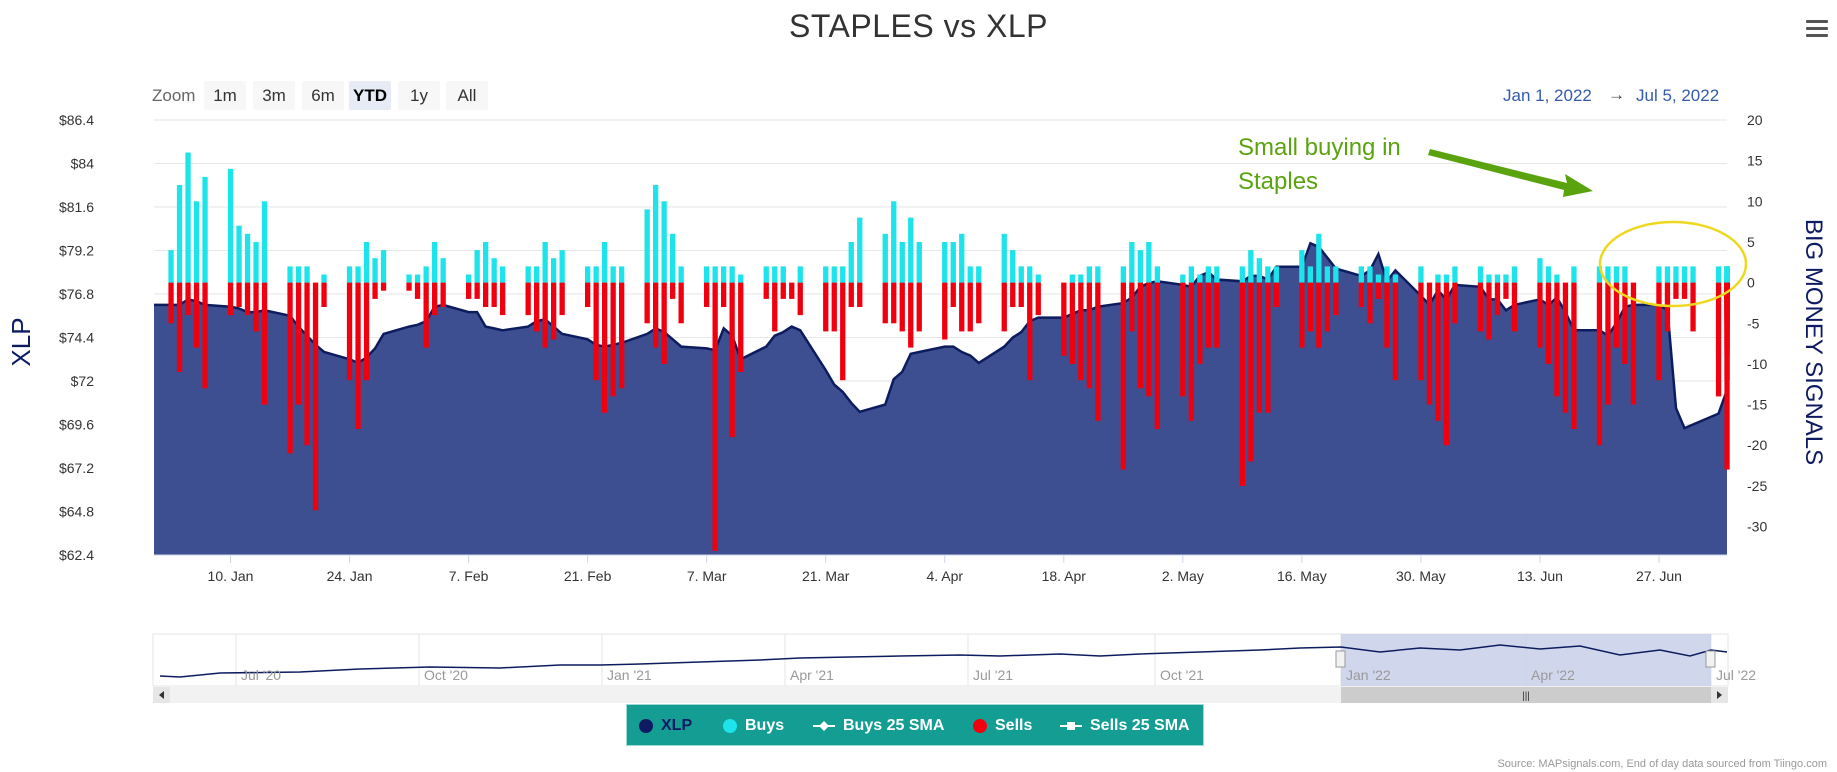  I want to click on zoom-button-1m: 1m, so click(225, 95).